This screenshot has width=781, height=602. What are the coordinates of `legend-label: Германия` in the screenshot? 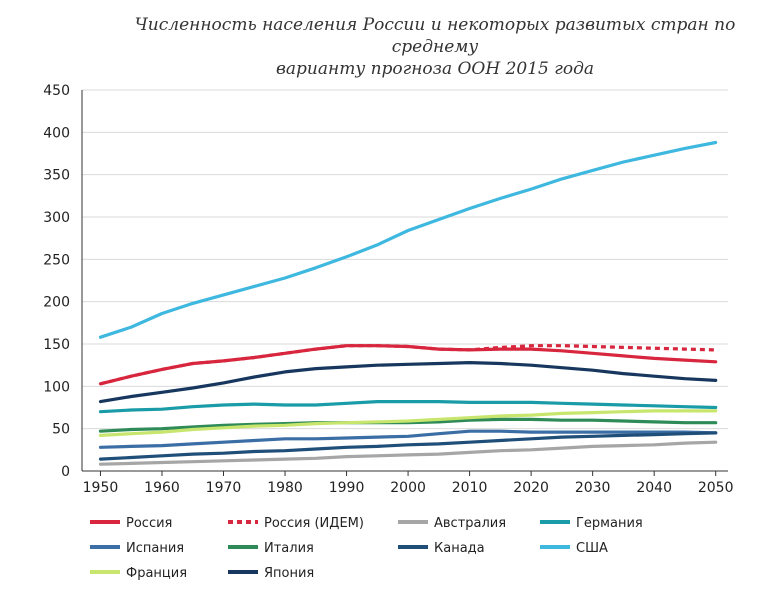 It's located at (609, 523).